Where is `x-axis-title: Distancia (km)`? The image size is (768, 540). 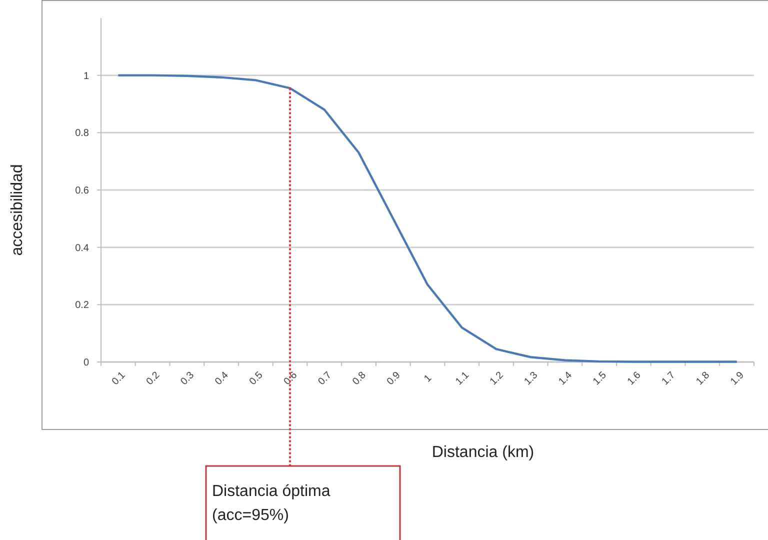 x-axis-title: Distancia (km) is located at coordinates (483, 452).